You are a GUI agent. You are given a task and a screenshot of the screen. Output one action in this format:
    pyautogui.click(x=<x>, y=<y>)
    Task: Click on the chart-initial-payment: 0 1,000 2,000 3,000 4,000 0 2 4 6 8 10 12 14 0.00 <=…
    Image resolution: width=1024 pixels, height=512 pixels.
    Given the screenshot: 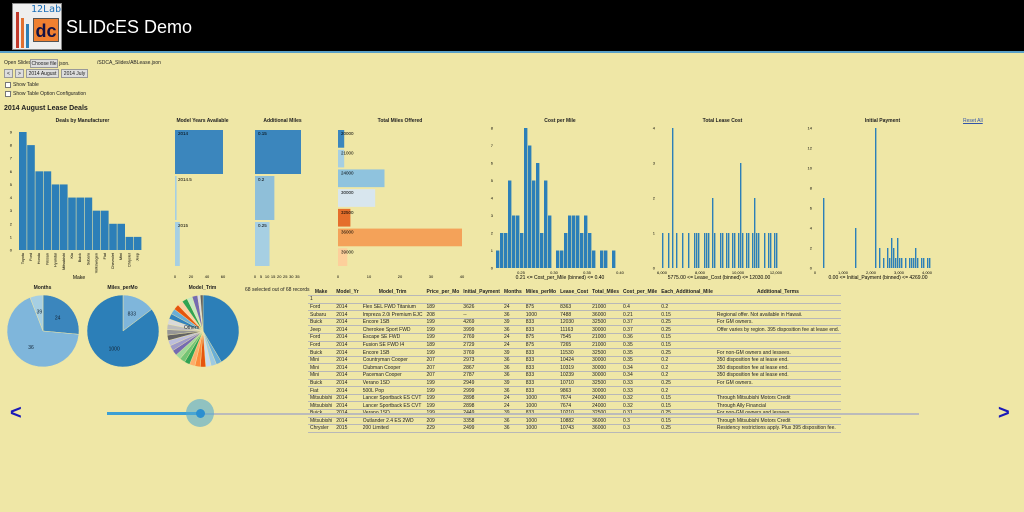 What is the action you would take?
    pyautogui.click(x=878, y=204)
    